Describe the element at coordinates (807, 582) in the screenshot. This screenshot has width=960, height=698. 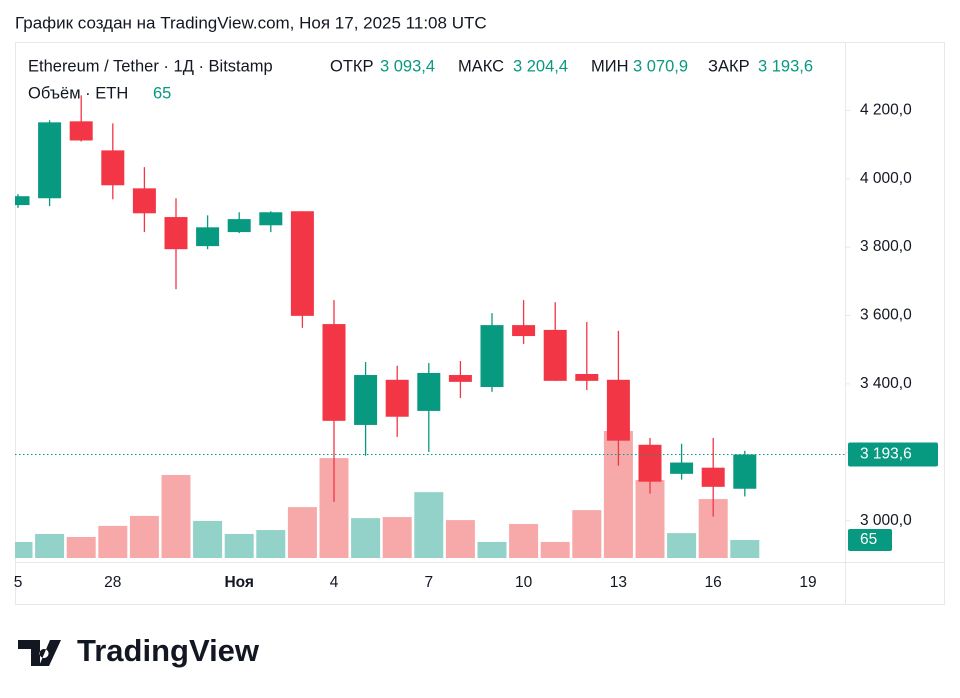
I see `x-tick-label: 19` at that location.